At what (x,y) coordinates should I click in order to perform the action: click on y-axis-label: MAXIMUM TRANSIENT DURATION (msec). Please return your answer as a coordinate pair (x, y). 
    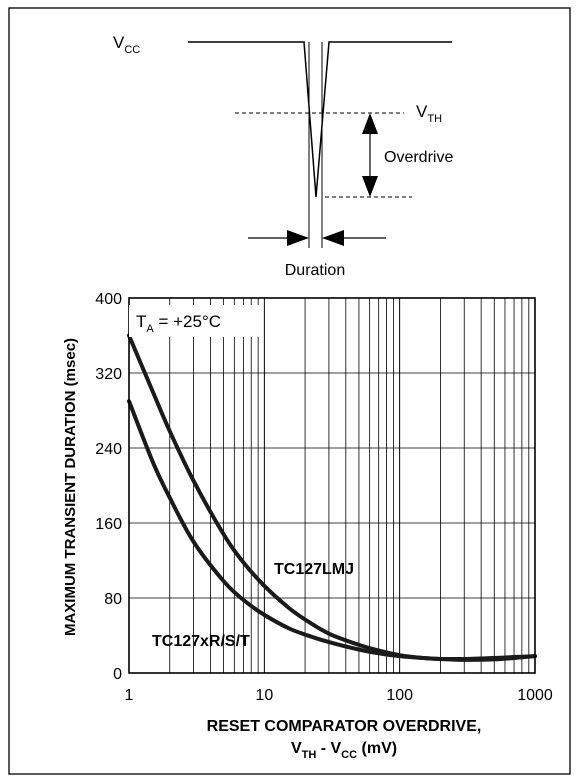
    Looking at the image, I should click on (70, 487).